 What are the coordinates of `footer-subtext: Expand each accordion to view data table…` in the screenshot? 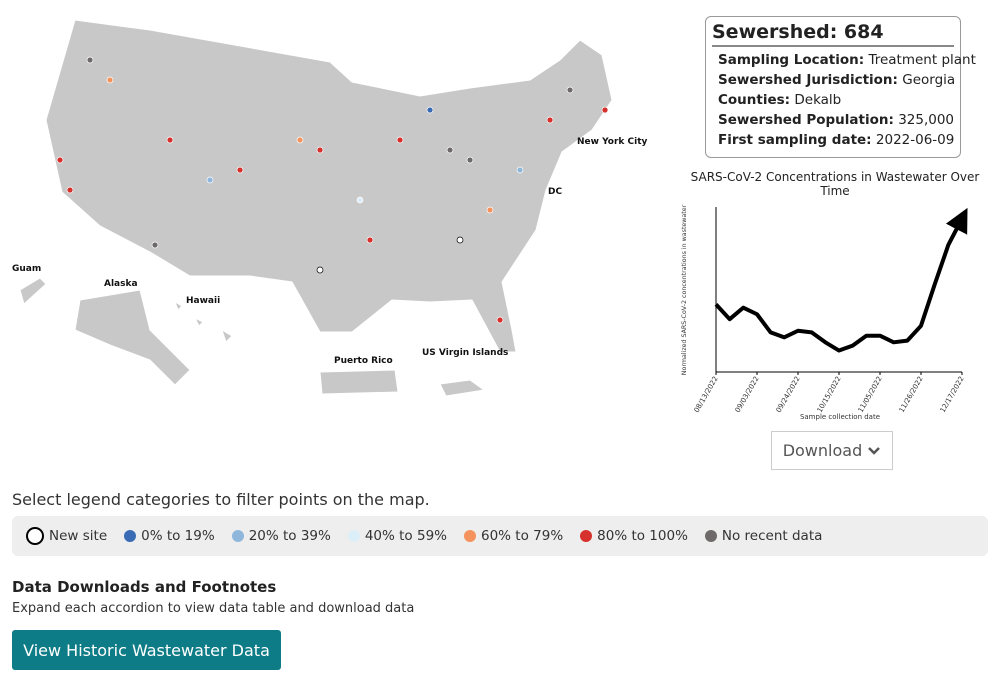 It's located at (213, 608).